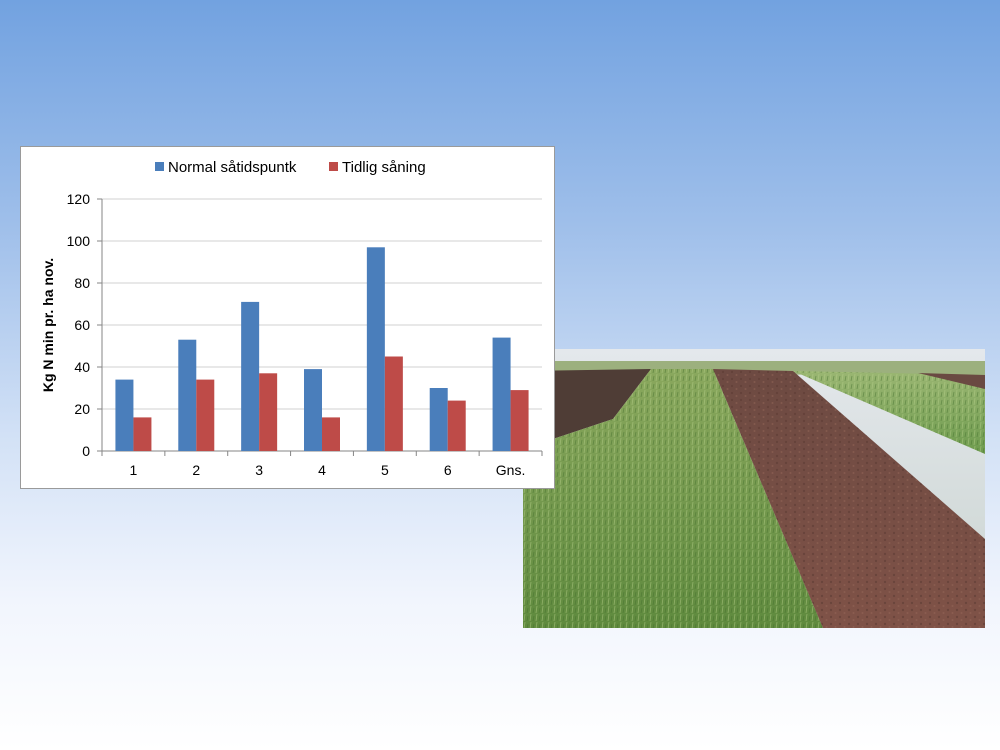 The height and width of the screenshot is (750, 1000). Describe the element at coordinates (322, 470) in the screenshot. I see `x-tick-label: 4` at that location.